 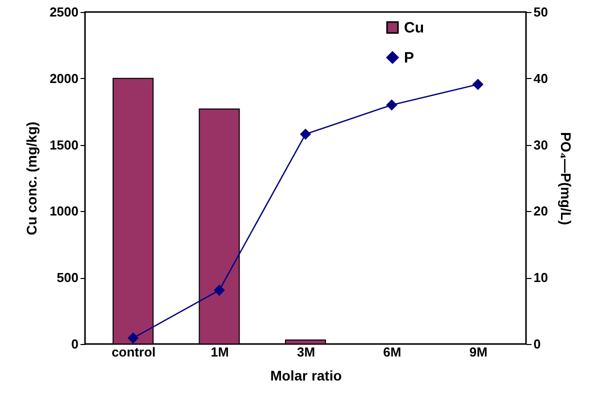 What do you see at coordinates (64, 12) in the screenshot?
I see `y-tick-label: 2500` at bounding box center [64, 12].